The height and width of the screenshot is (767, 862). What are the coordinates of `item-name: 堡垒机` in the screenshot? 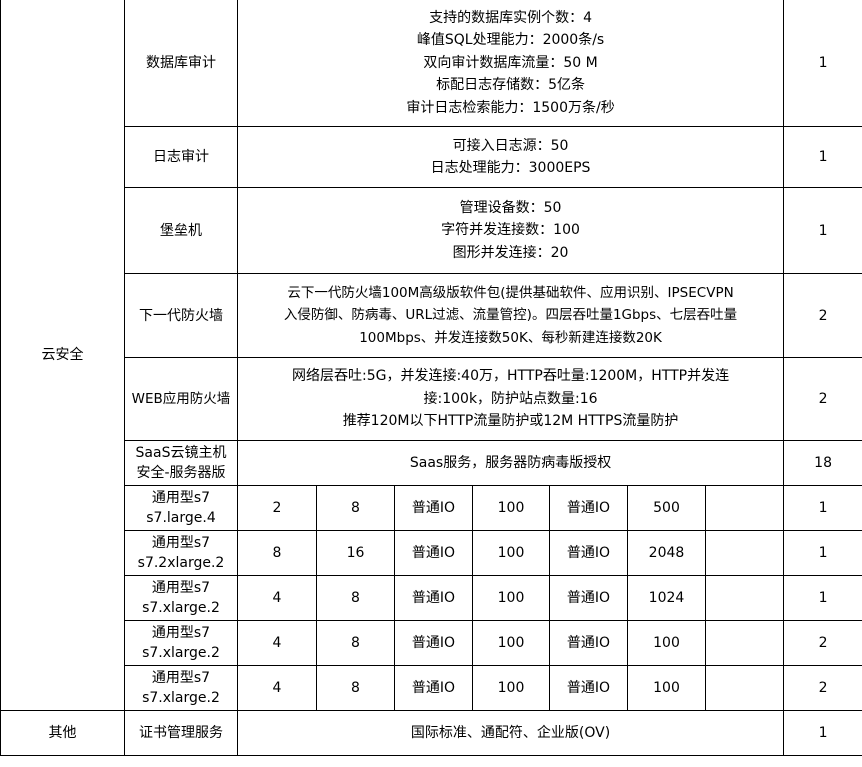 It's located at (181, 230).